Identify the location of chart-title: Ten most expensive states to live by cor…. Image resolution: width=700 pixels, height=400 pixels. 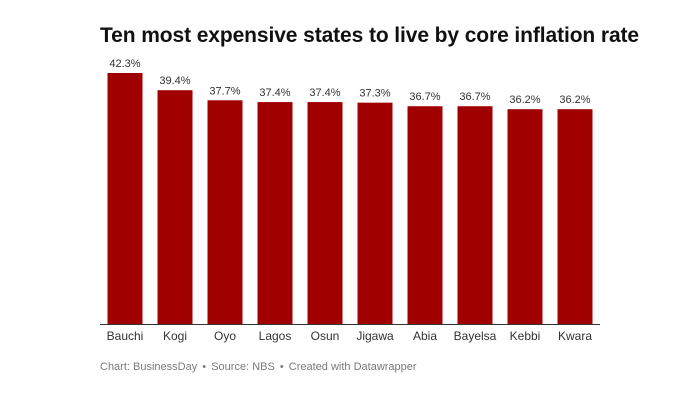
(370, 35).